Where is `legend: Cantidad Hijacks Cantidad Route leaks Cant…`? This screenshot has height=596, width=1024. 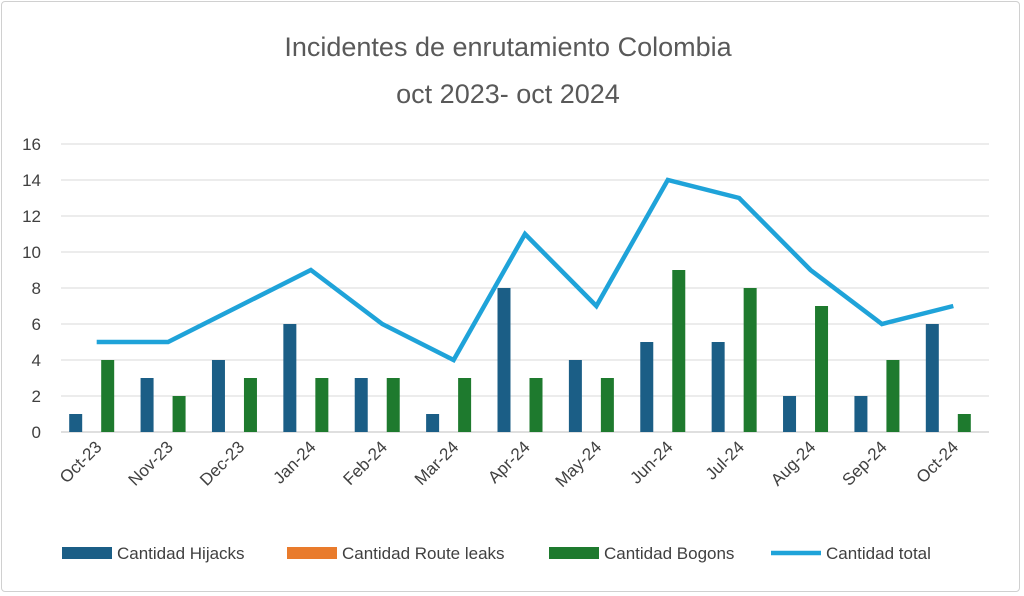
legend: Cantidad Hijacks Cantidad Route leaks Cant… is located at coordinates (496, 553).